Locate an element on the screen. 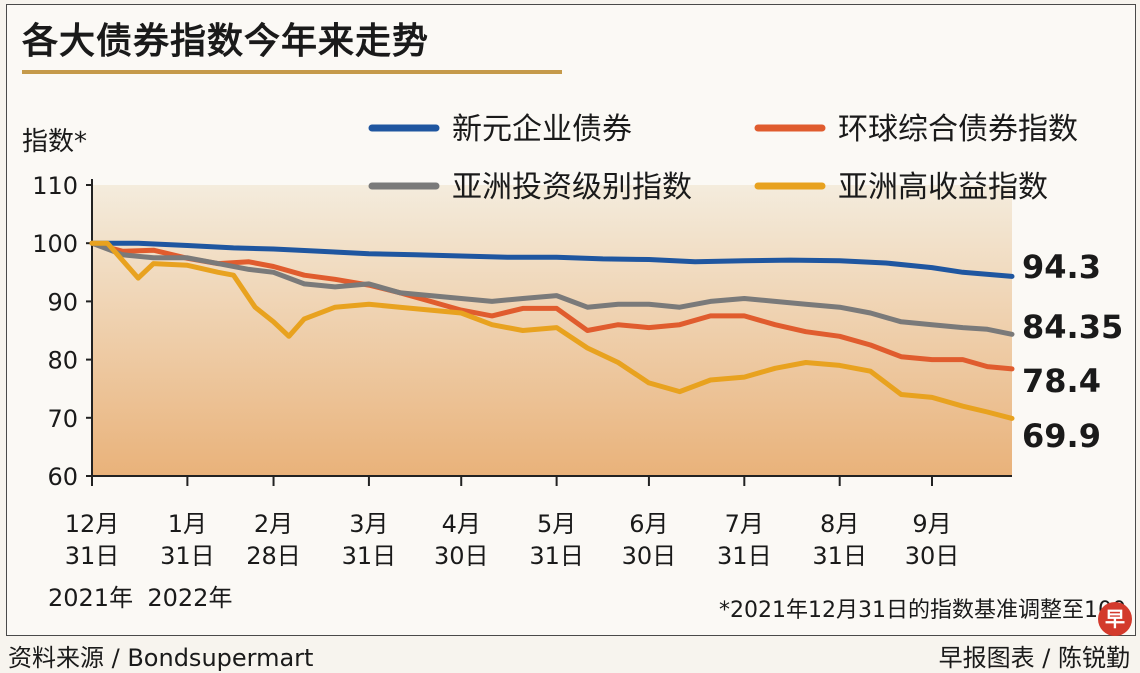 The image size is (1140, 673). x-tick-label: 6月 is located at coordinates (648, 524).